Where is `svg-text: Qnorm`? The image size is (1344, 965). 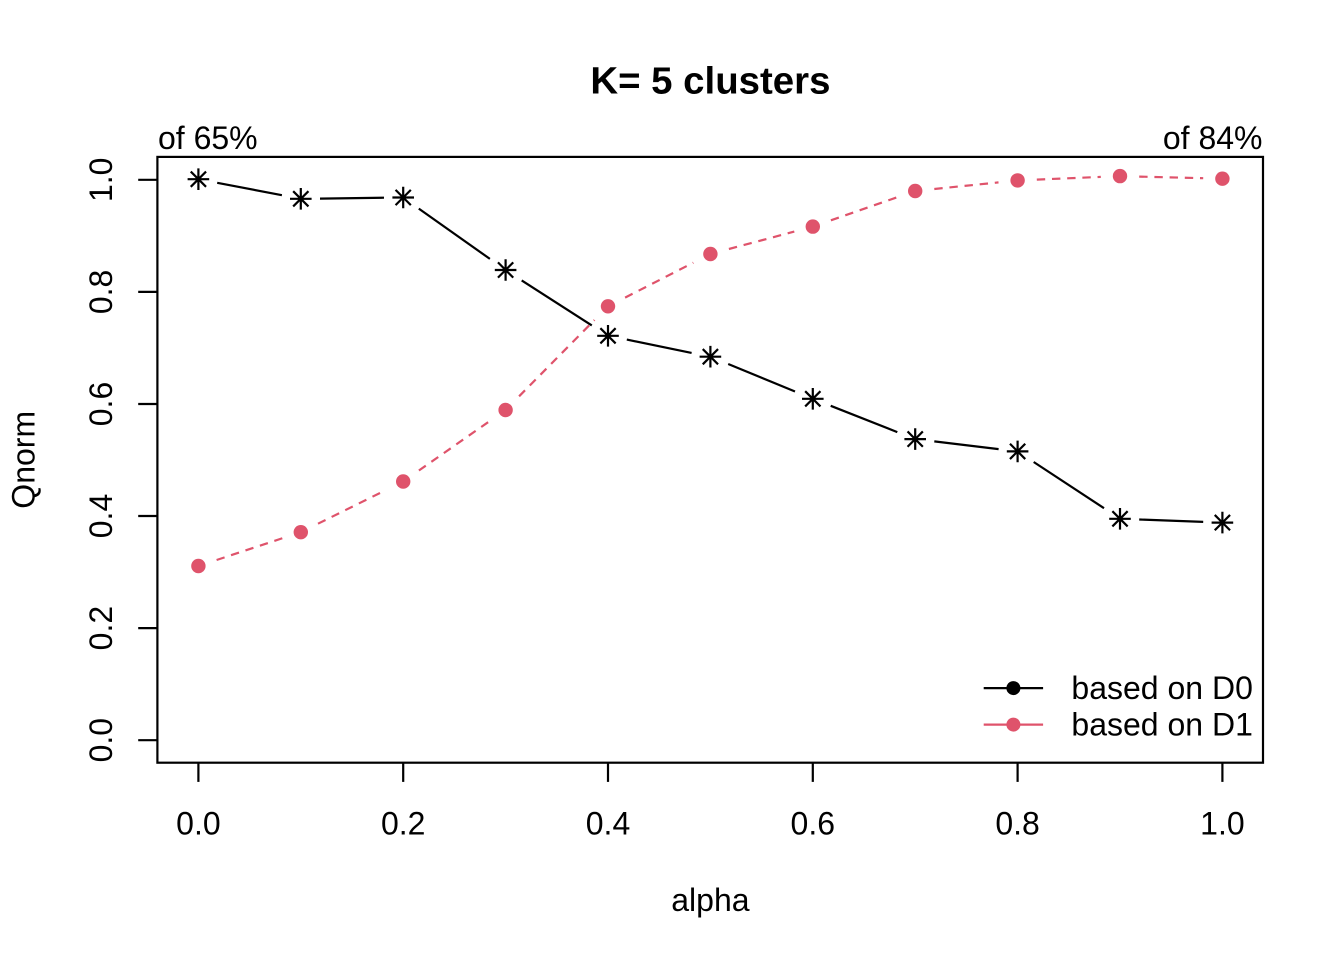 svg-text: Qnorm is located at coordinates (24, 460).